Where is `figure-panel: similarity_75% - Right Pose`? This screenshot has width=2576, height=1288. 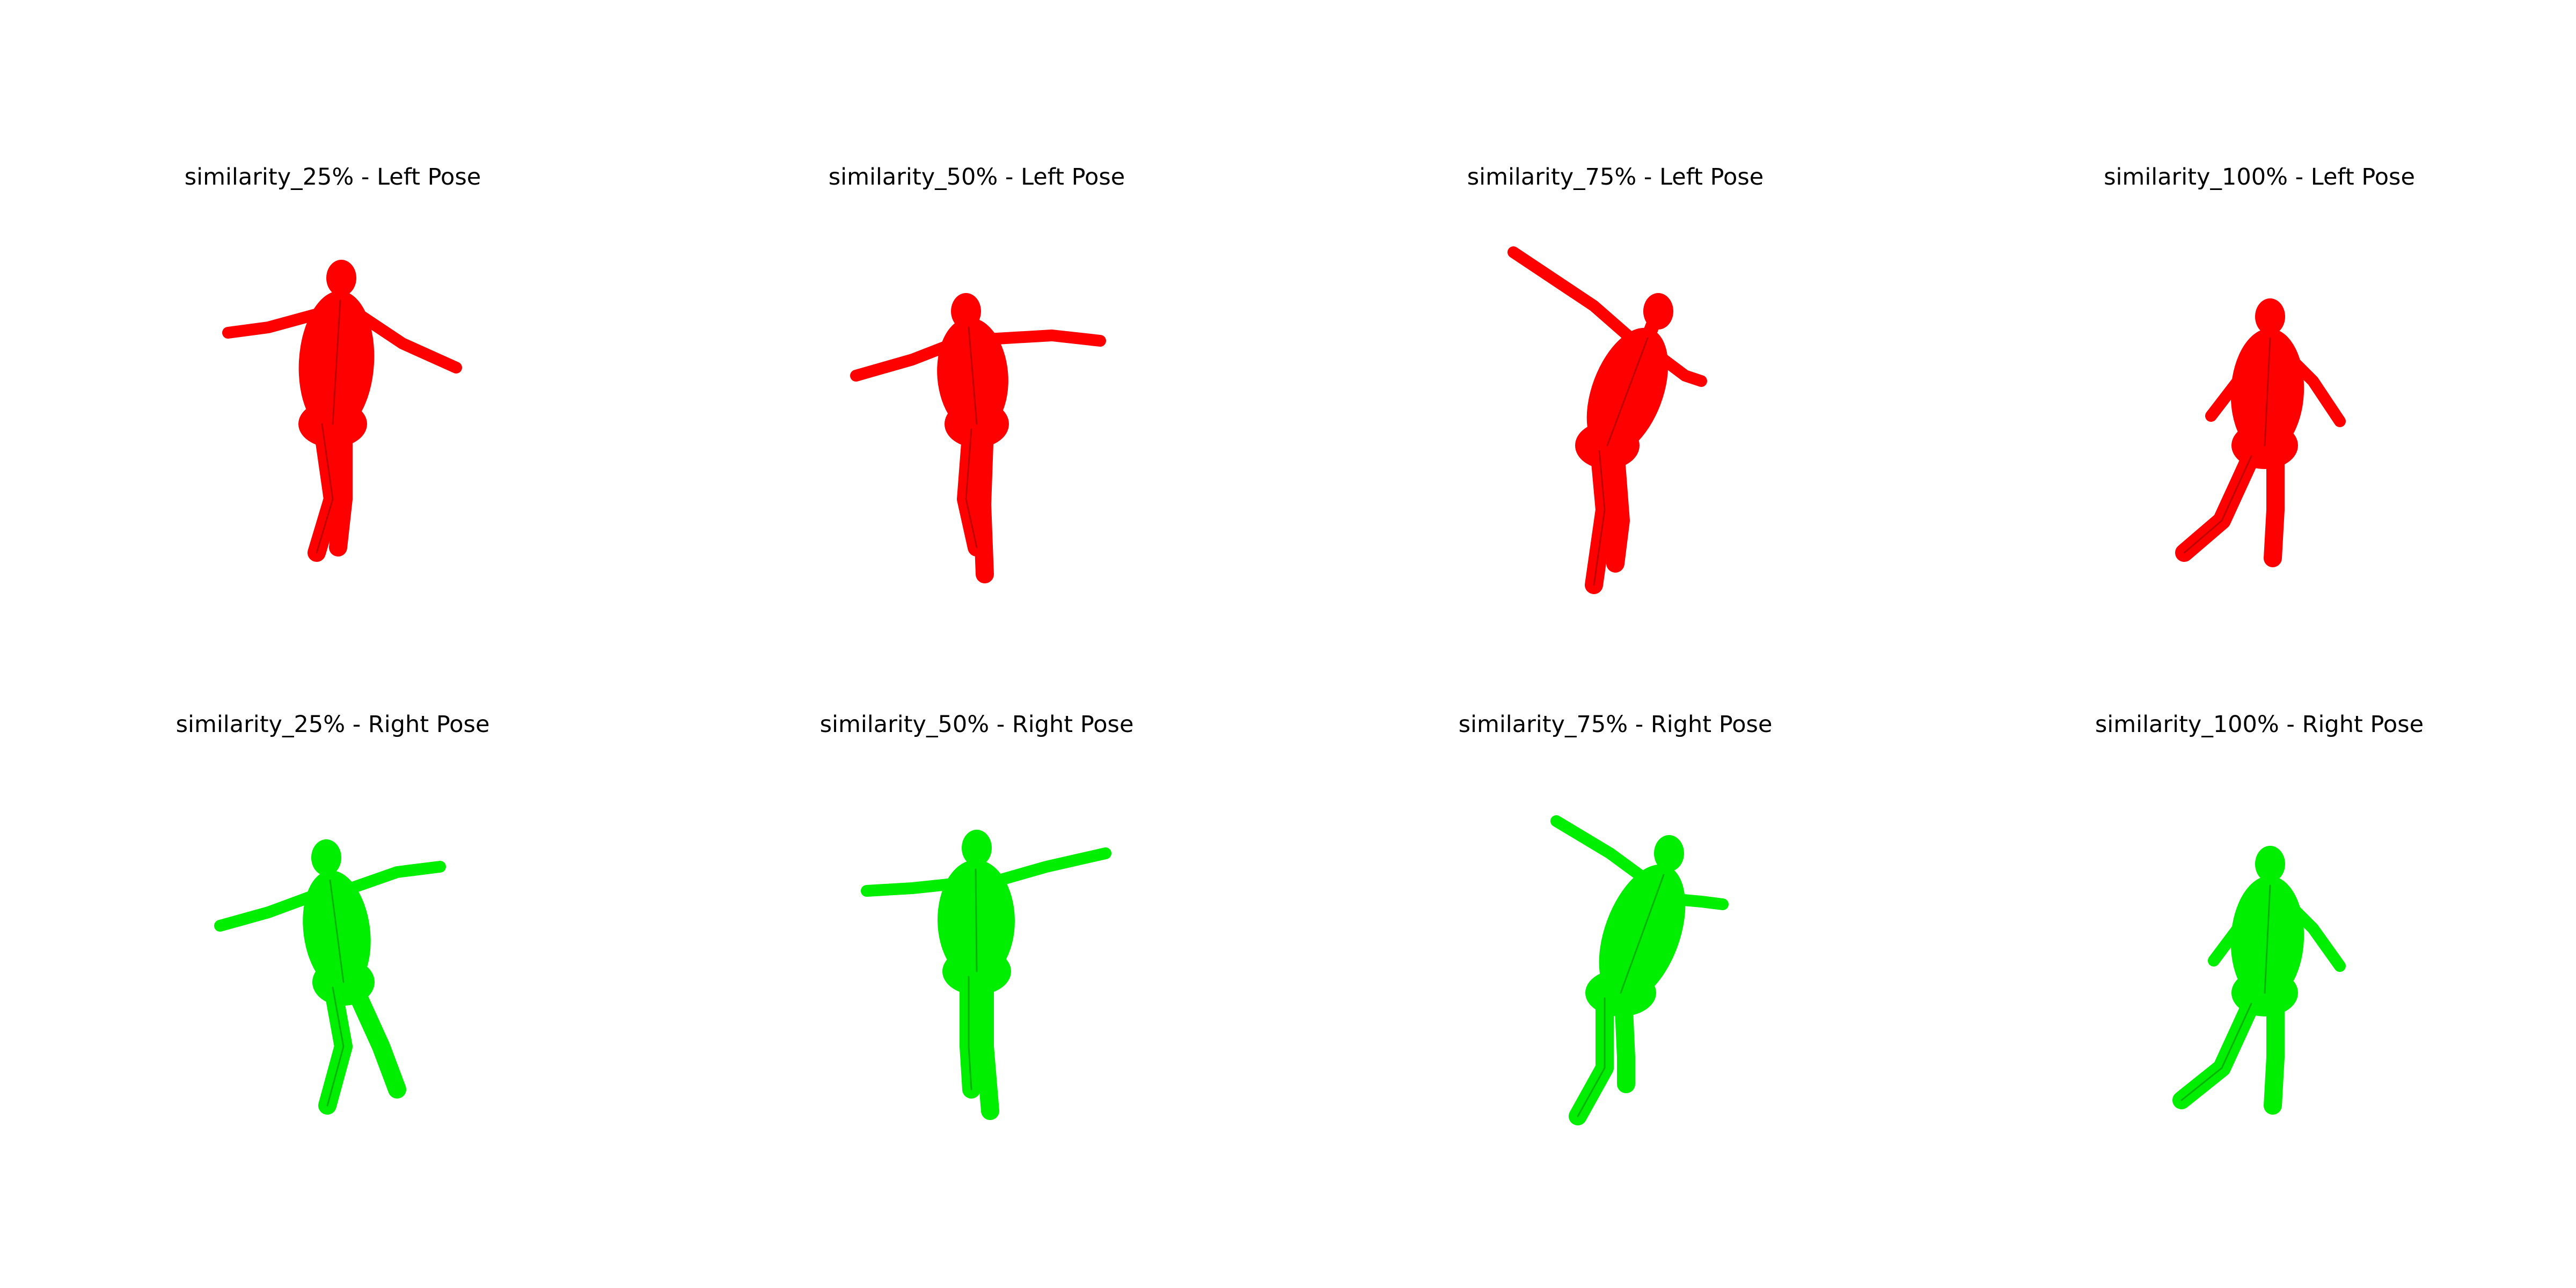
figure-panel: similarity_75% - Right Pose is located at coordinates (1615, 992).